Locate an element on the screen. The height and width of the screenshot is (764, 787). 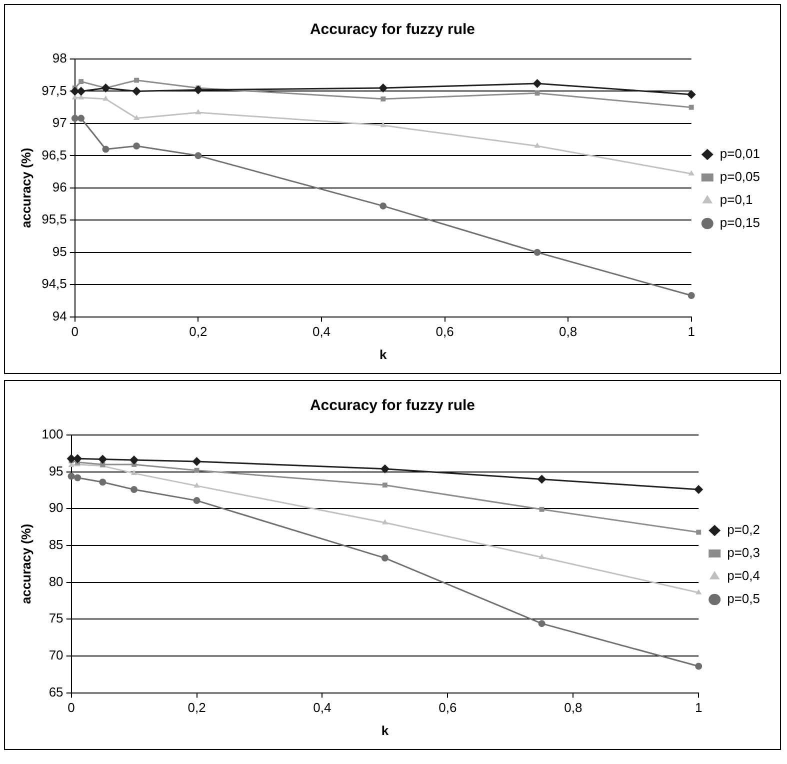
legend-label: p=0,5 is located at coordinates (743, 598).